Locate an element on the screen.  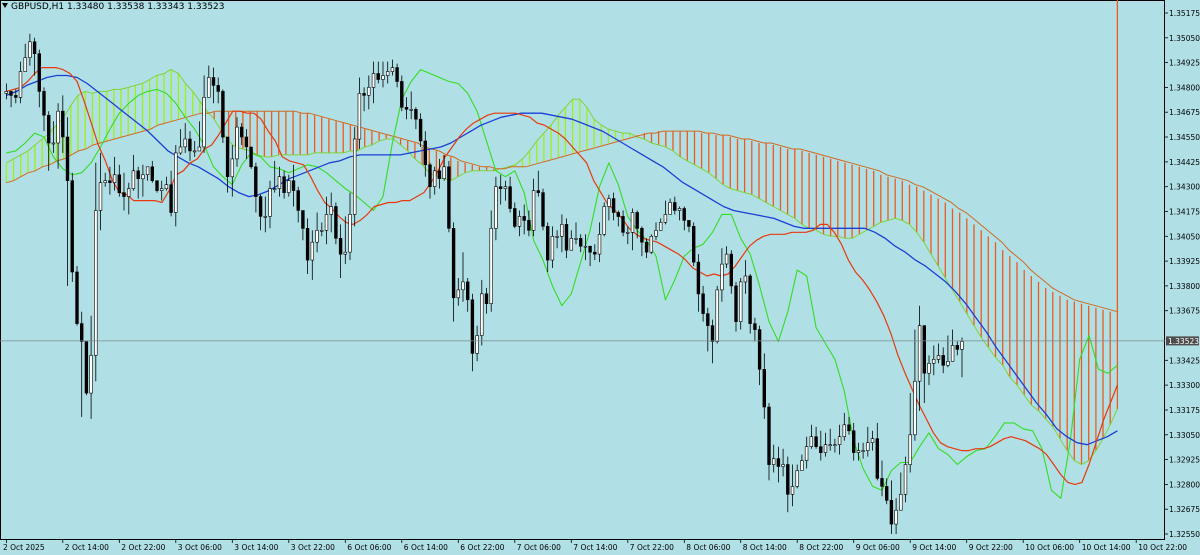
x-tick-label: 3 Oct 14:00 is located at coordinates (256, 547).